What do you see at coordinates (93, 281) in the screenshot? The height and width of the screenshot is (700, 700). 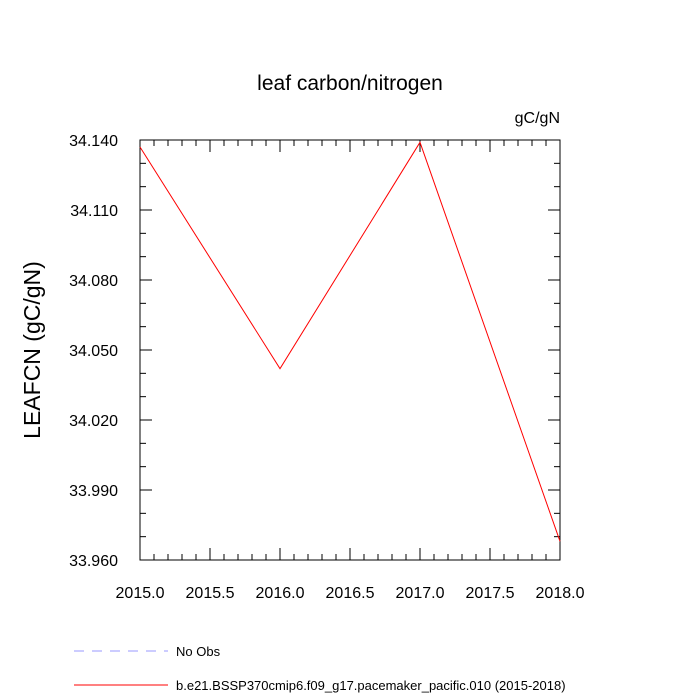 I see `y-tick-label: 34.080` at bounding box center [93, 281].